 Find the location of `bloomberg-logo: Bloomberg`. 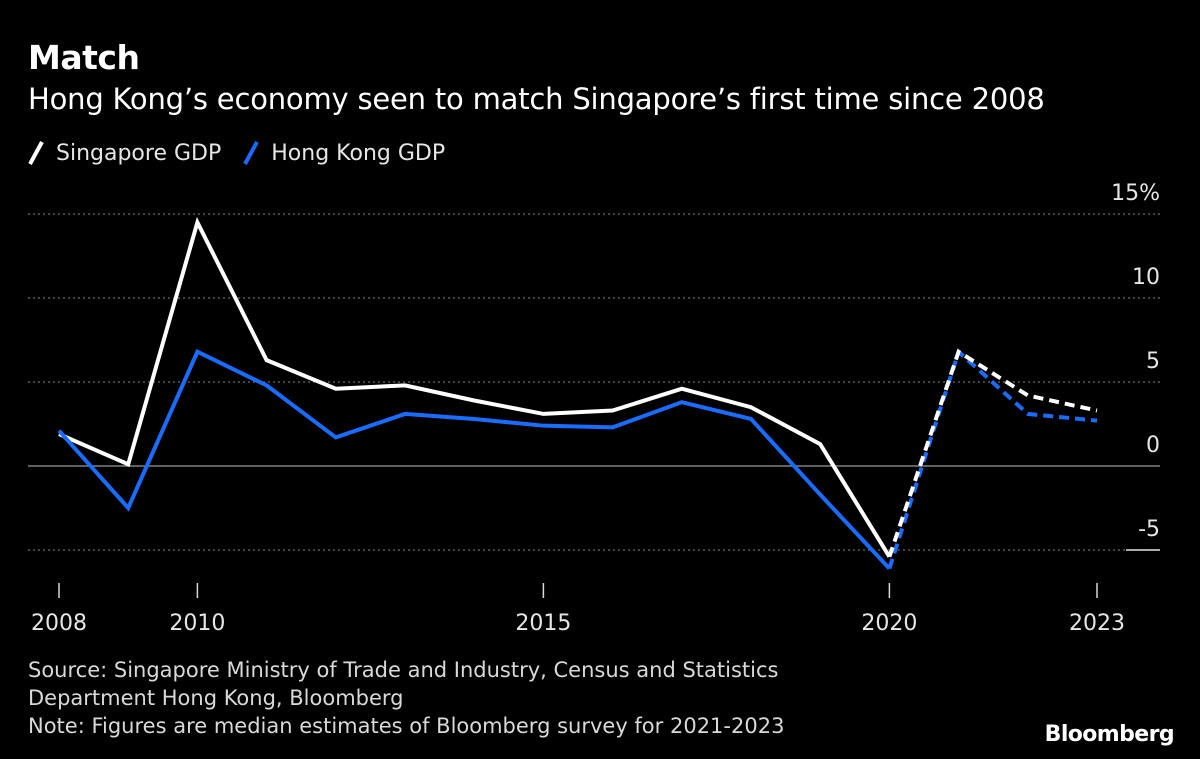

bloomberg-logo: Bloomberg is located at coordinates (1109, 734).